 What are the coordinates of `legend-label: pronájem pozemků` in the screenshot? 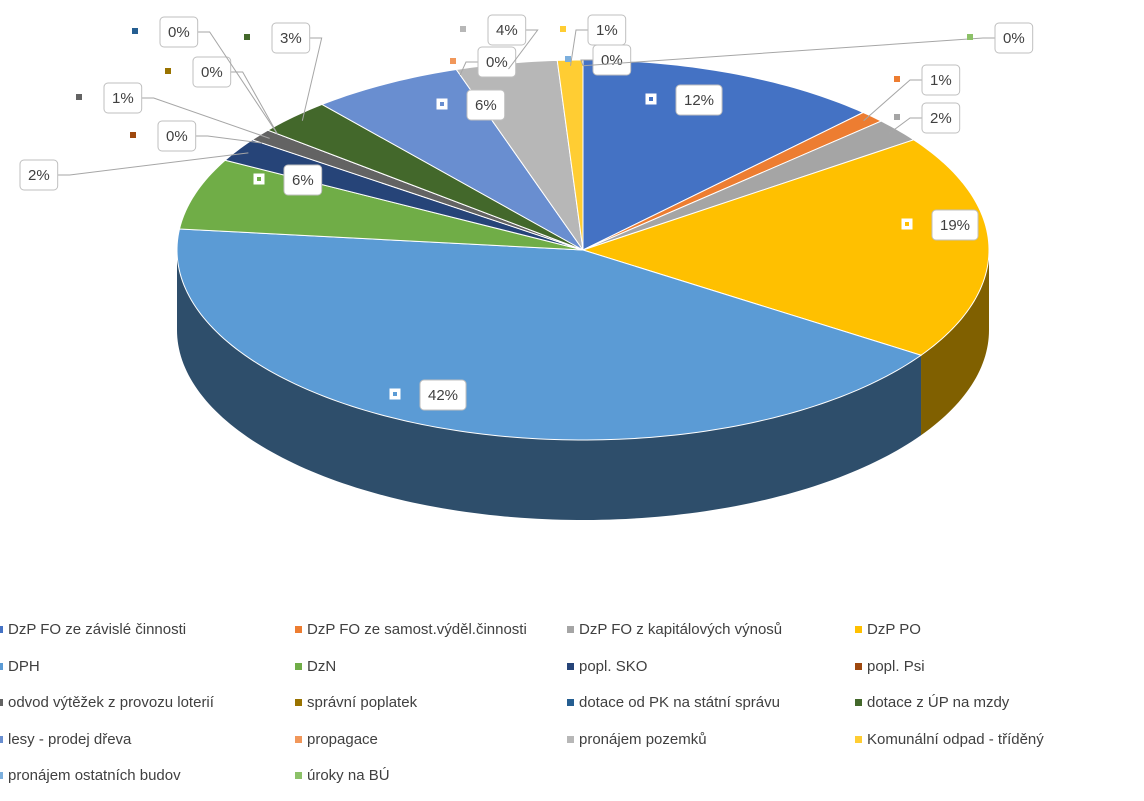 It's located at (643, 739).